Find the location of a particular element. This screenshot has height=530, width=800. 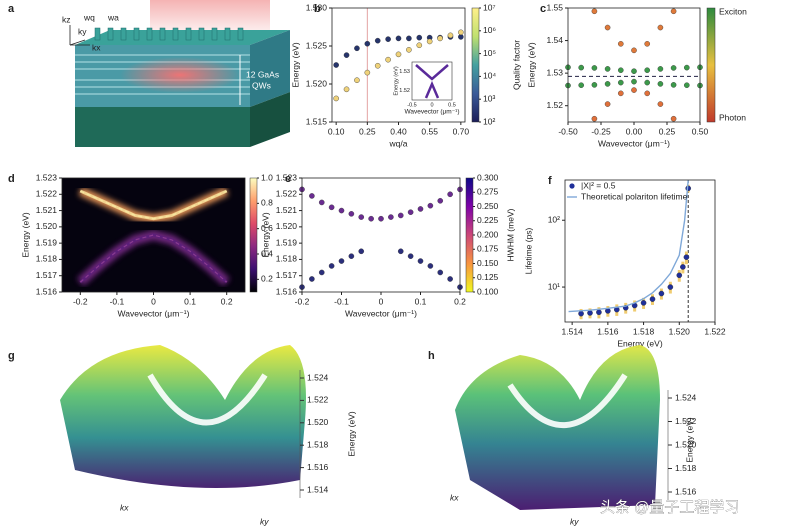

z-axis-label: Energy (eV) is located at coordinates (689, 440).